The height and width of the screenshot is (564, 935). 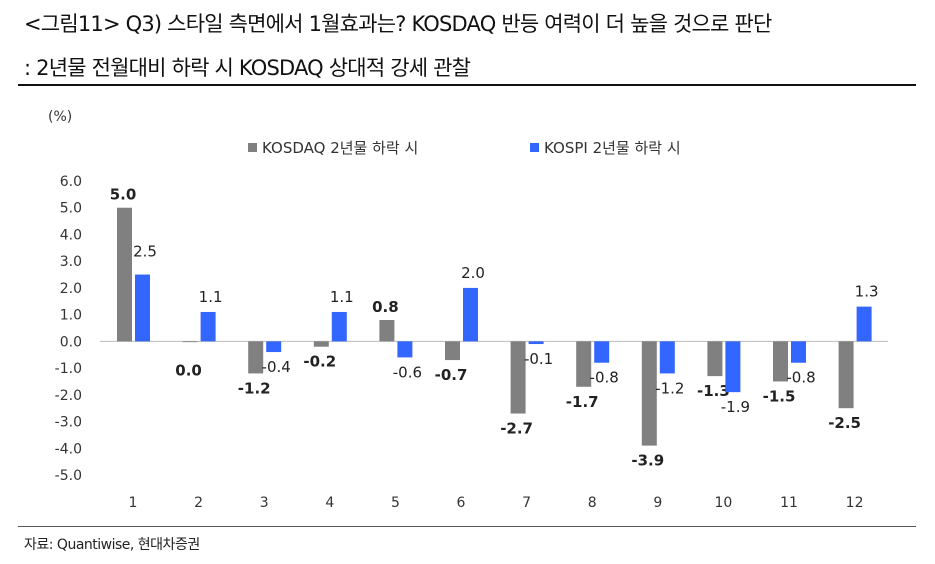 What do you see at coordinates (68, 396) in the screenshot?
I see `y-tick-label: -2.0` at bounding box center [68, 396].